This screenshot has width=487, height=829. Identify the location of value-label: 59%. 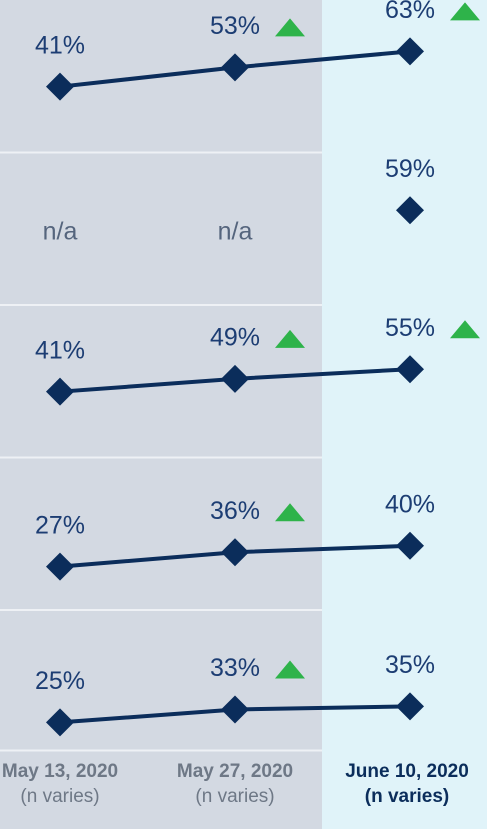
(410, 169).